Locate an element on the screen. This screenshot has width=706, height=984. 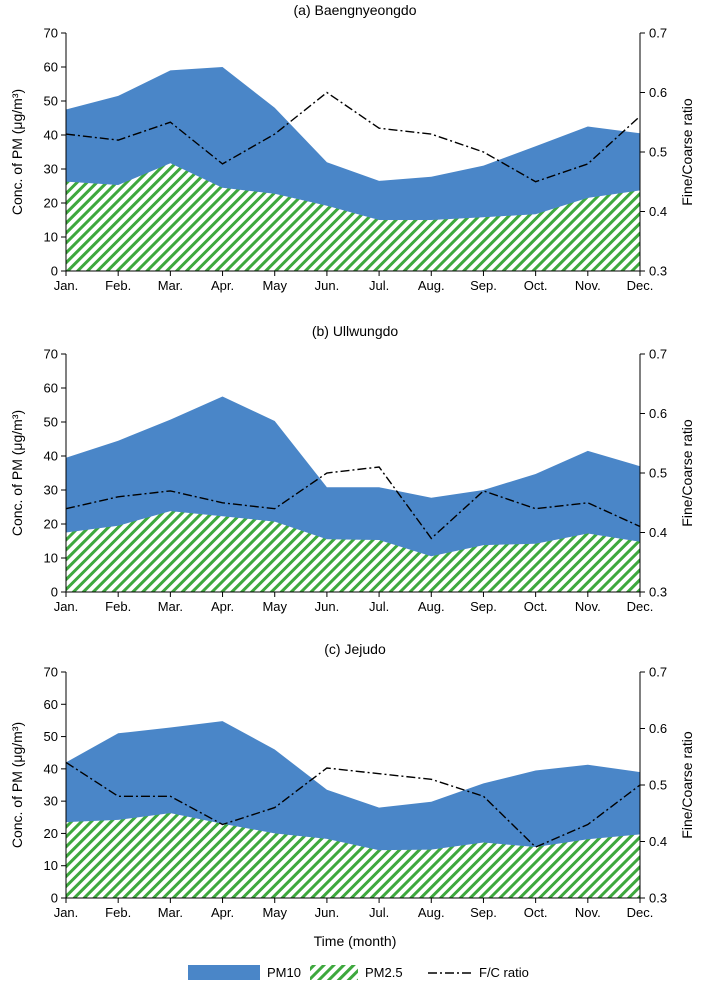
chart-title: (c) Jejudo is located at coordinates (355, 649).